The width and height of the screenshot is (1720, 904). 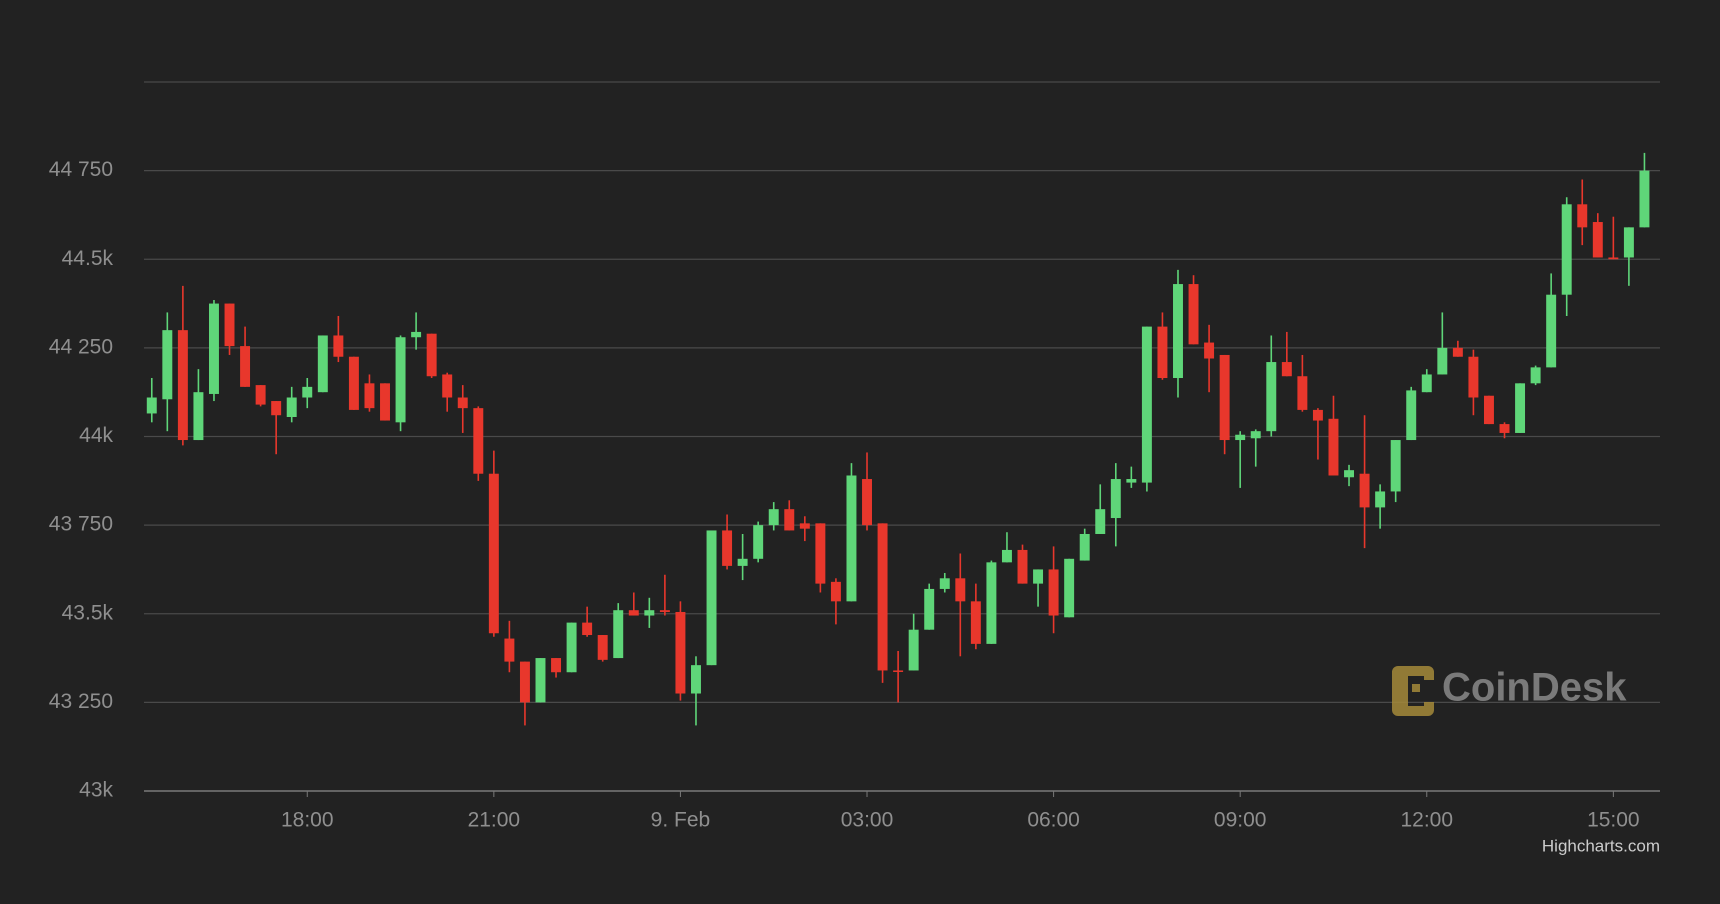 What do you see at coordinates (1601, 845) in the screenshot?
I see `credits: Highcharts.com` at bounding box center [1601, 845].